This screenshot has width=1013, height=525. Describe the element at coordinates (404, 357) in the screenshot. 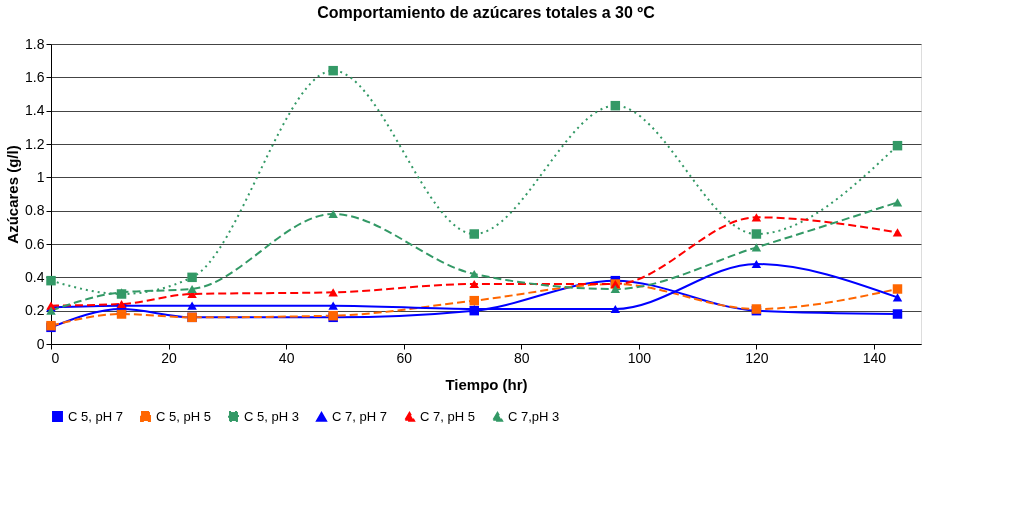

I see `x-tick-label: 60` at that location.